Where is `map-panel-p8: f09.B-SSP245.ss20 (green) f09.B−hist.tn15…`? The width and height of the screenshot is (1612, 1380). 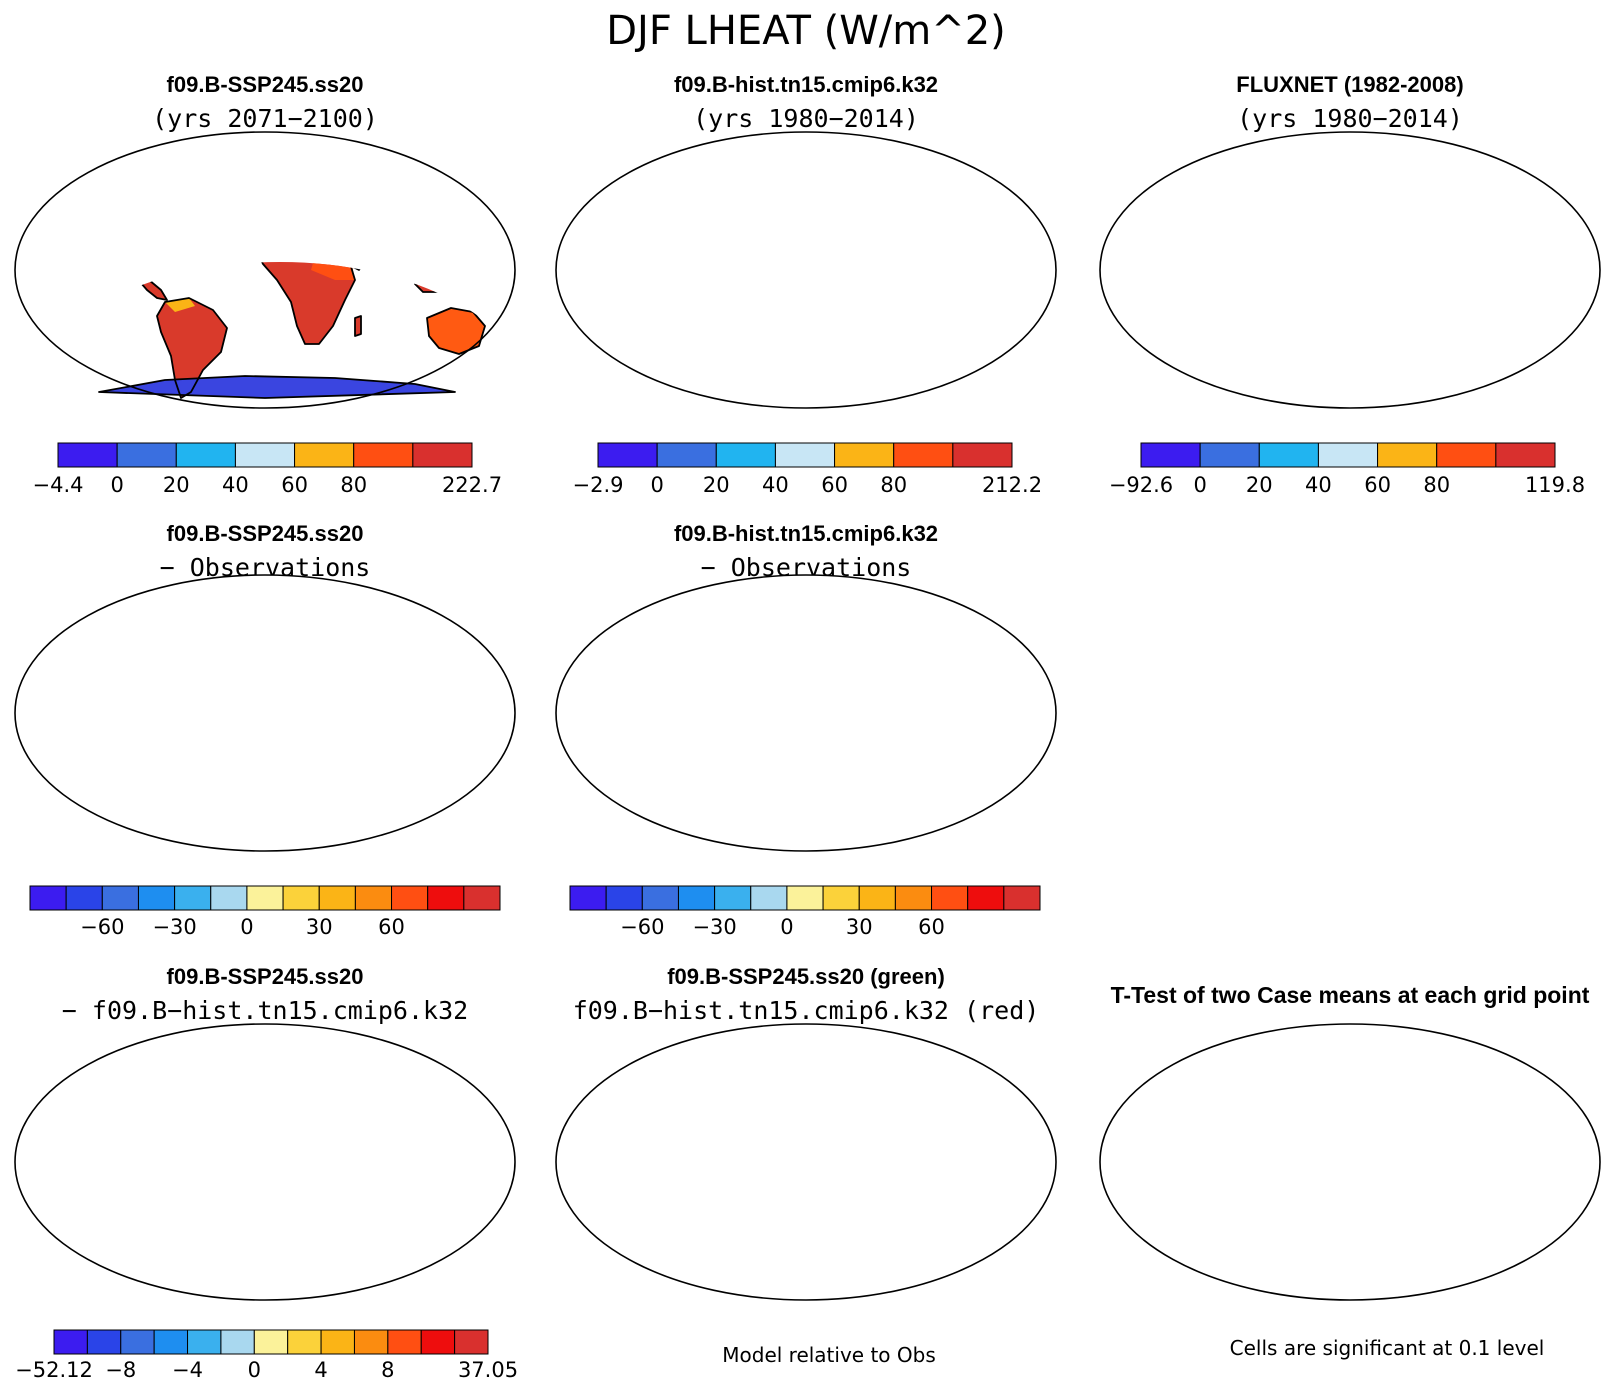
map-panel-p8: f09.B-SSP245.ss20 (green) f09.B−hist.tn15… is located at coordinates (806, 1132).